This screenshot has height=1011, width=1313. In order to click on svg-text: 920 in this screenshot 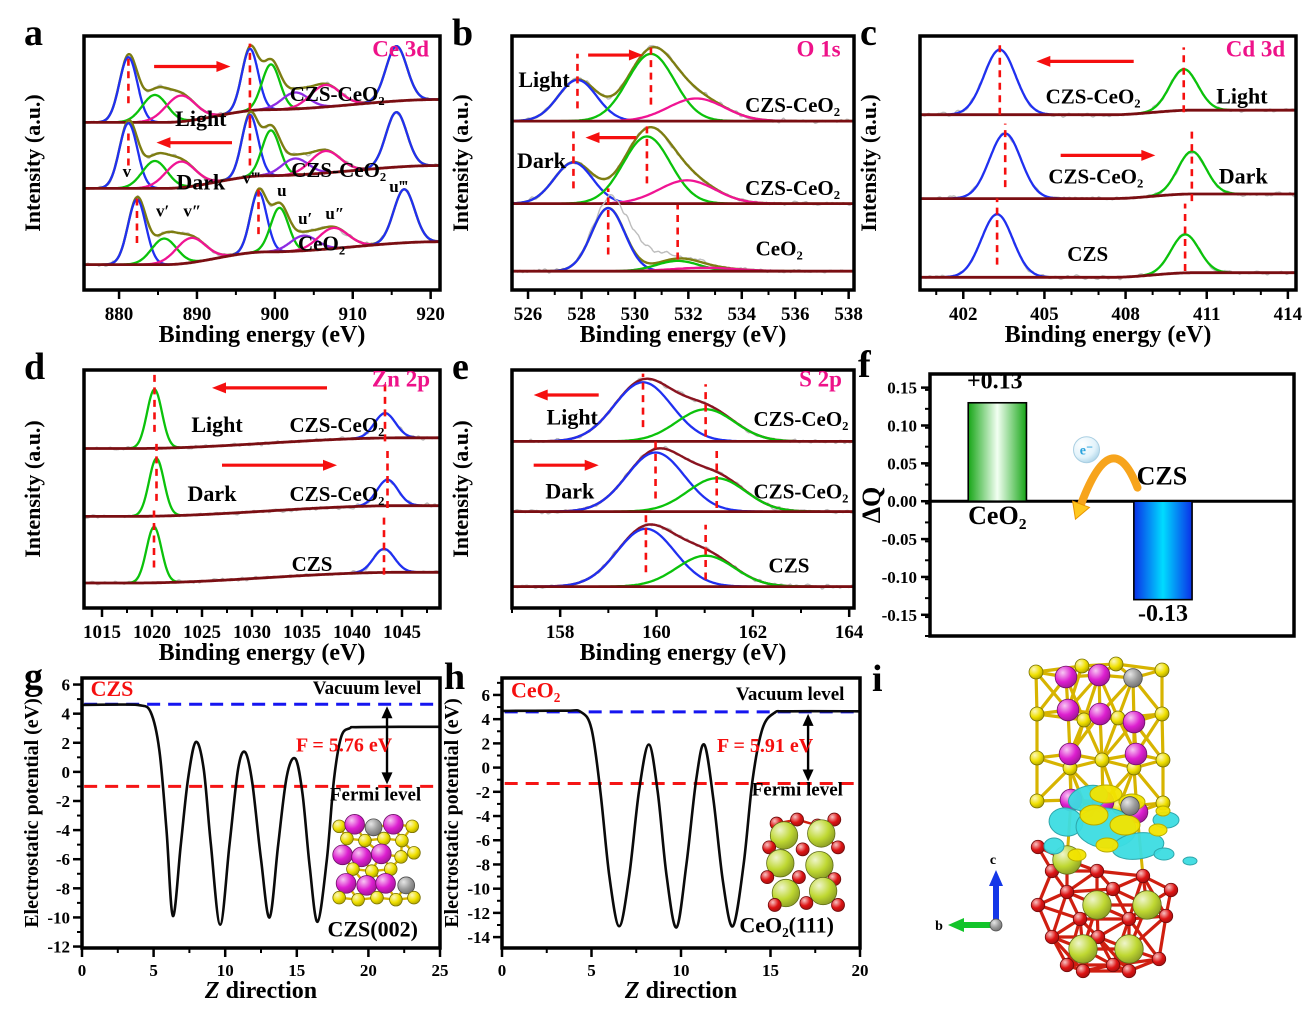, I will do `click(430, 314)`.